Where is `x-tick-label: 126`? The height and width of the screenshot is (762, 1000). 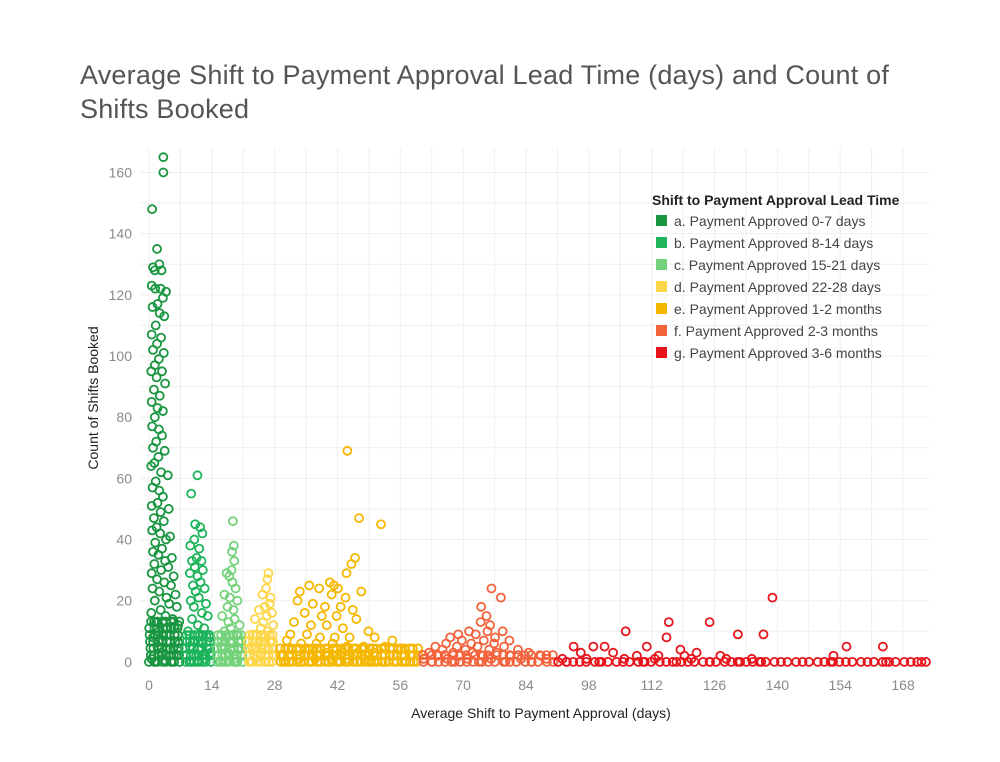 x-tick-label: 126 is located at coordinates (715, 685).